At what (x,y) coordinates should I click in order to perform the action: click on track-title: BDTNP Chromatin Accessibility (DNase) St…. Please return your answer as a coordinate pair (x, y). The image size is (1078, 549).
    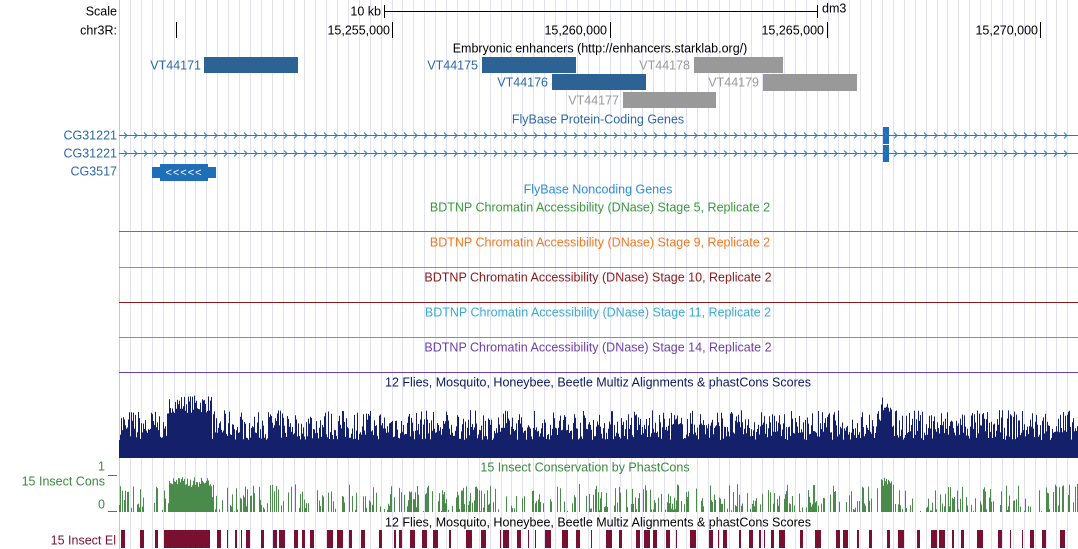
    Looking at the image, I should click on (597, 277).